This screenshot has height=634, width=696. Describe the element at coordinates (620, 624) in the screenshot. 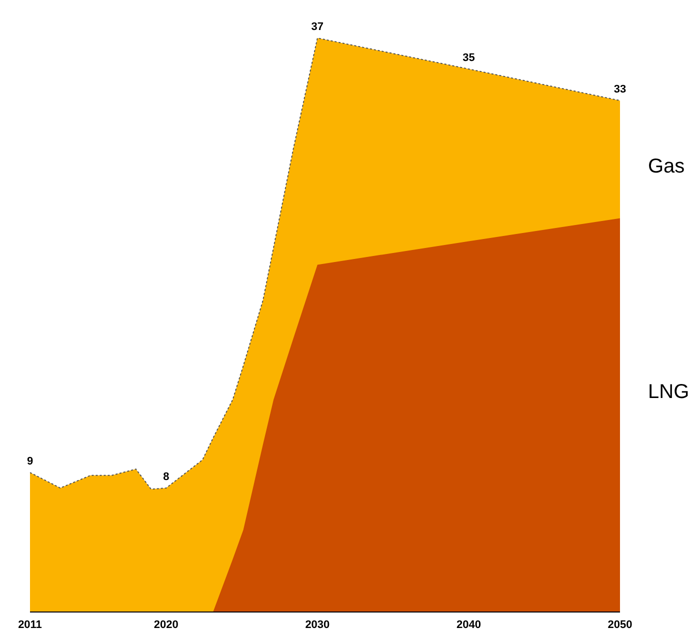

I see `x-tick-label: 2050` at that location.